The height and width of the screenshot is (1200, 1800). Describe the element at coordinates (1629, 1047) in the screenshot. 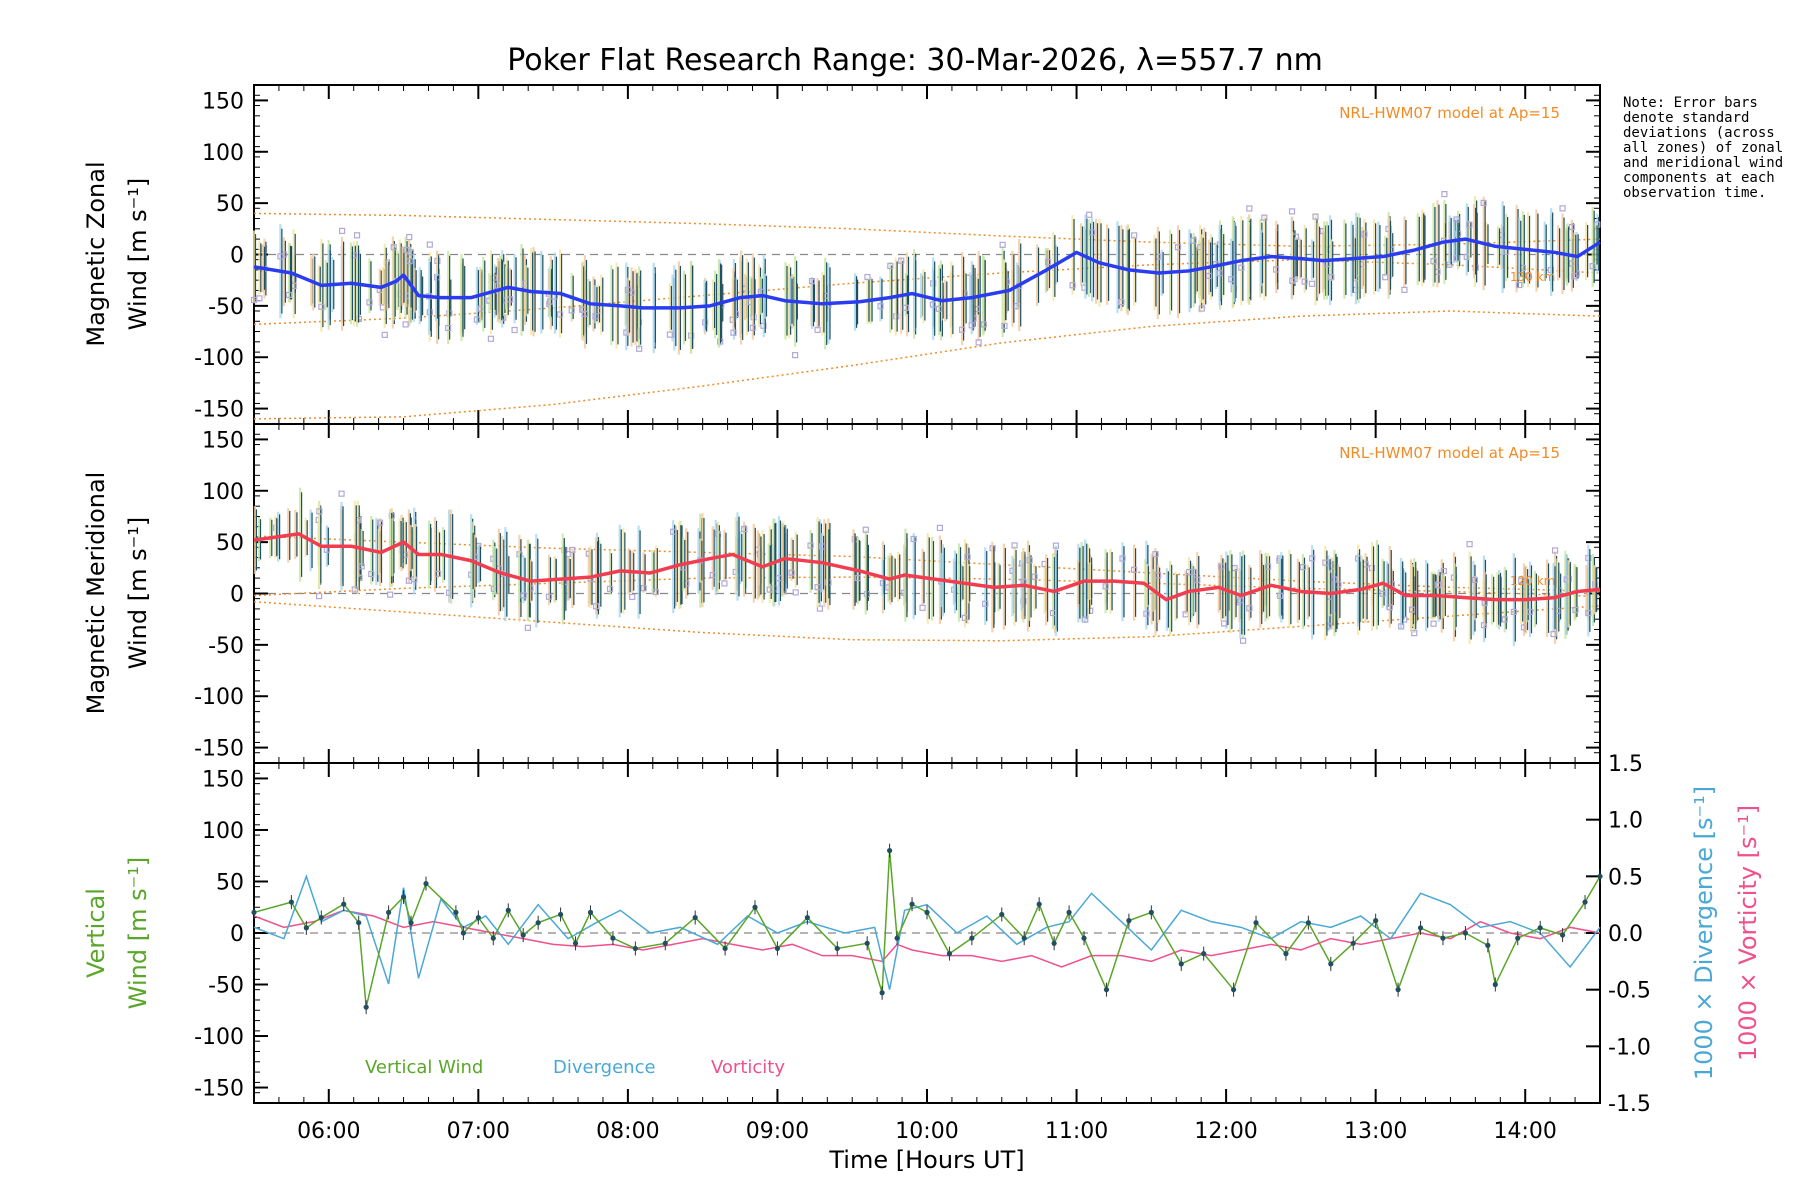

I see `y2-tick-label: -1.0` at that location.